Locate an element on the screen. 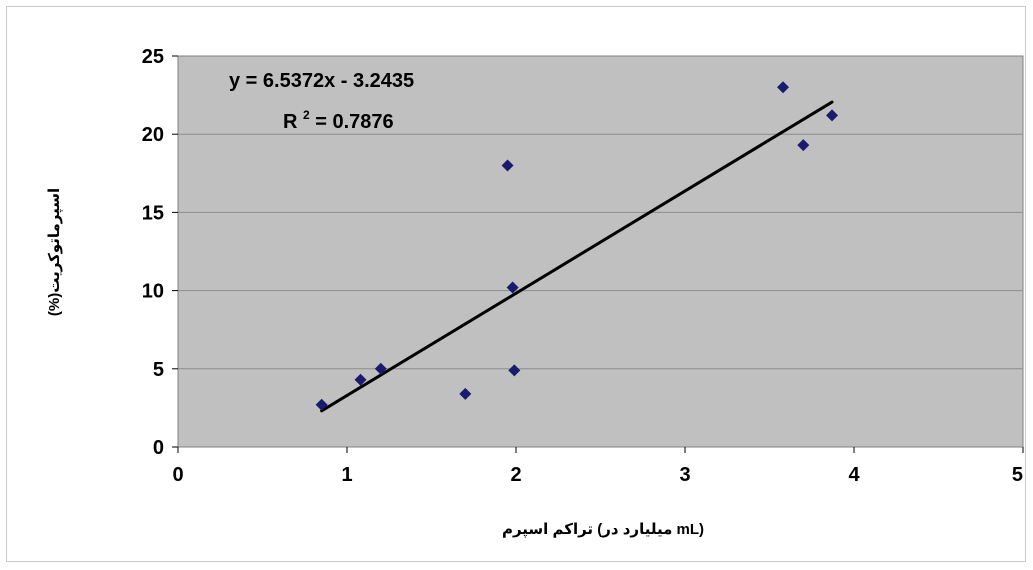 The image size is (1033, 570). r-squared-prefix: R is located at coordinates (290, 122).